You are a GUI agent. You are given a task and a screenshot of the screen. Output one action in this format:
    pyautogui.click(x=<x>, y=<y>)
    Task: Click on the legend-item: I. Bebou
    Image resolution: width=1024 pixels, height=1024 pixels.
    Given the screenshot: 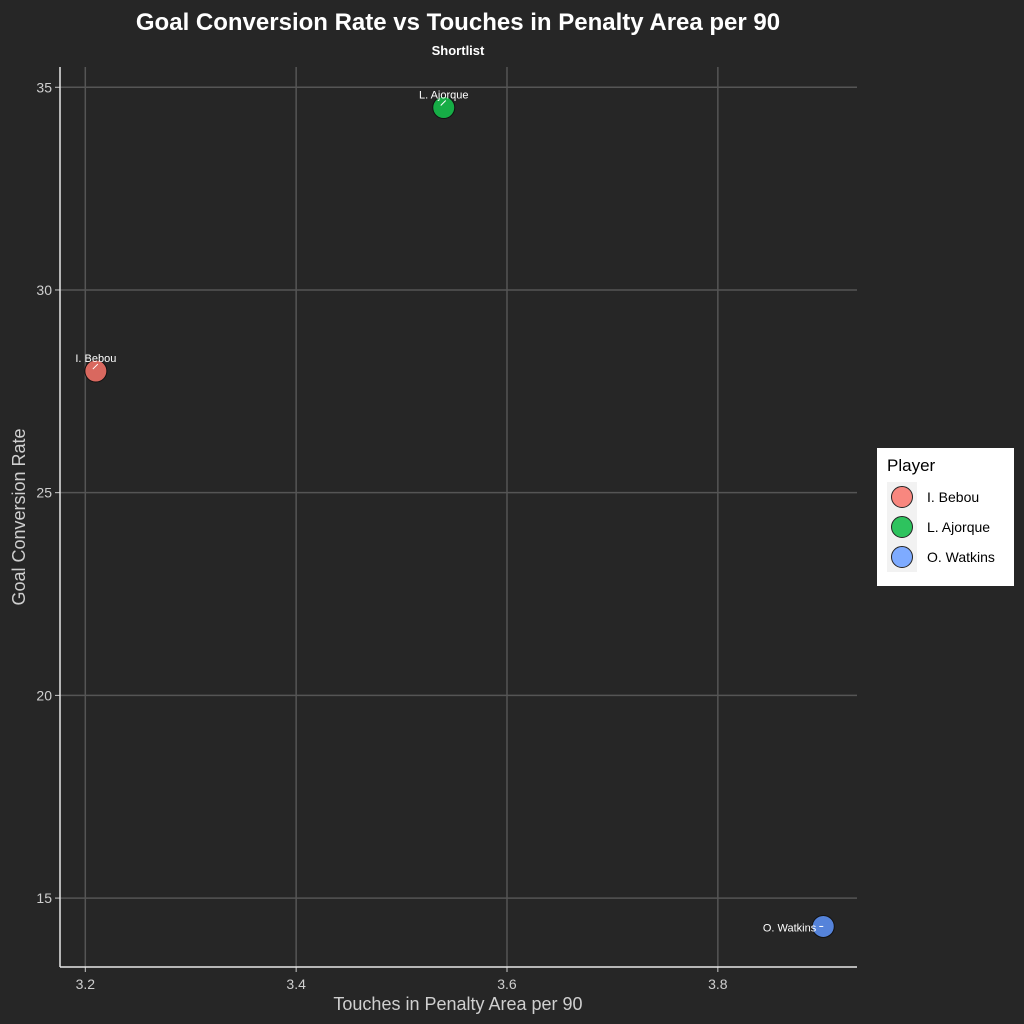 What is the action you would take?
    pyautogui.click(x=945, y=497)
    